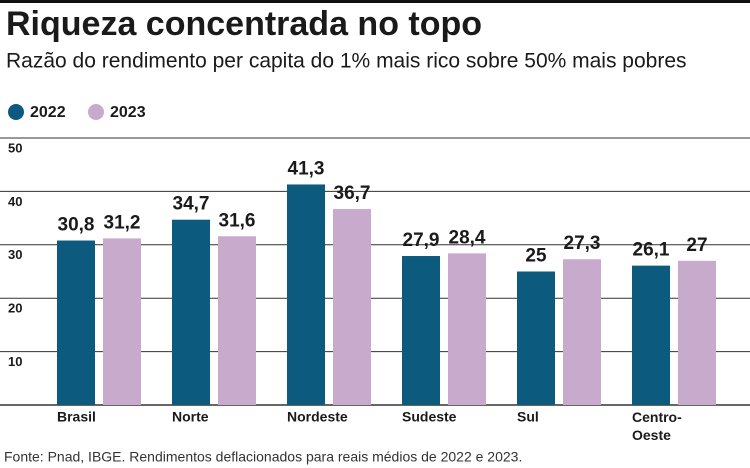  Describe the element at coordinates (352, 193) in the screenshot. I see `value-label: 36,7` at that location.